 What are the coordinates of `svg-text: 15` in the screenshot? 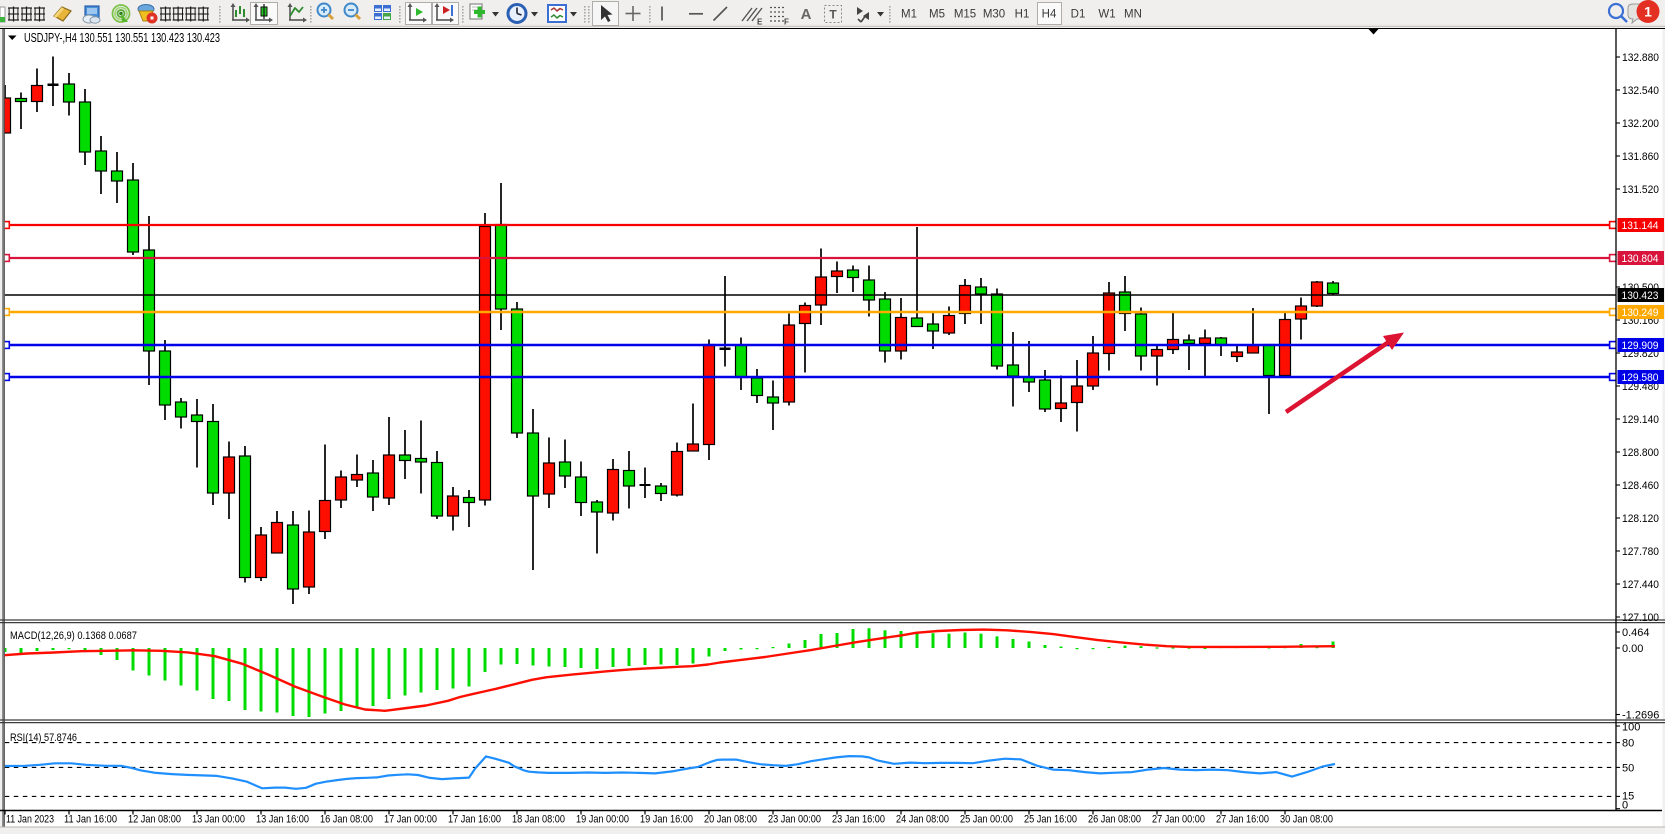 It's located at (1628, 797).